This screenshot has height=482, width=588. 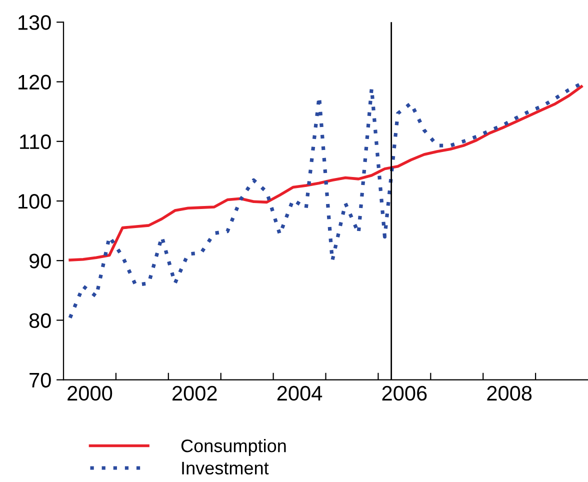 What do you see at coordinates (34, 201) in the screenshot?
I see `y-tick-label: 100` at bounding box center [34, 201].